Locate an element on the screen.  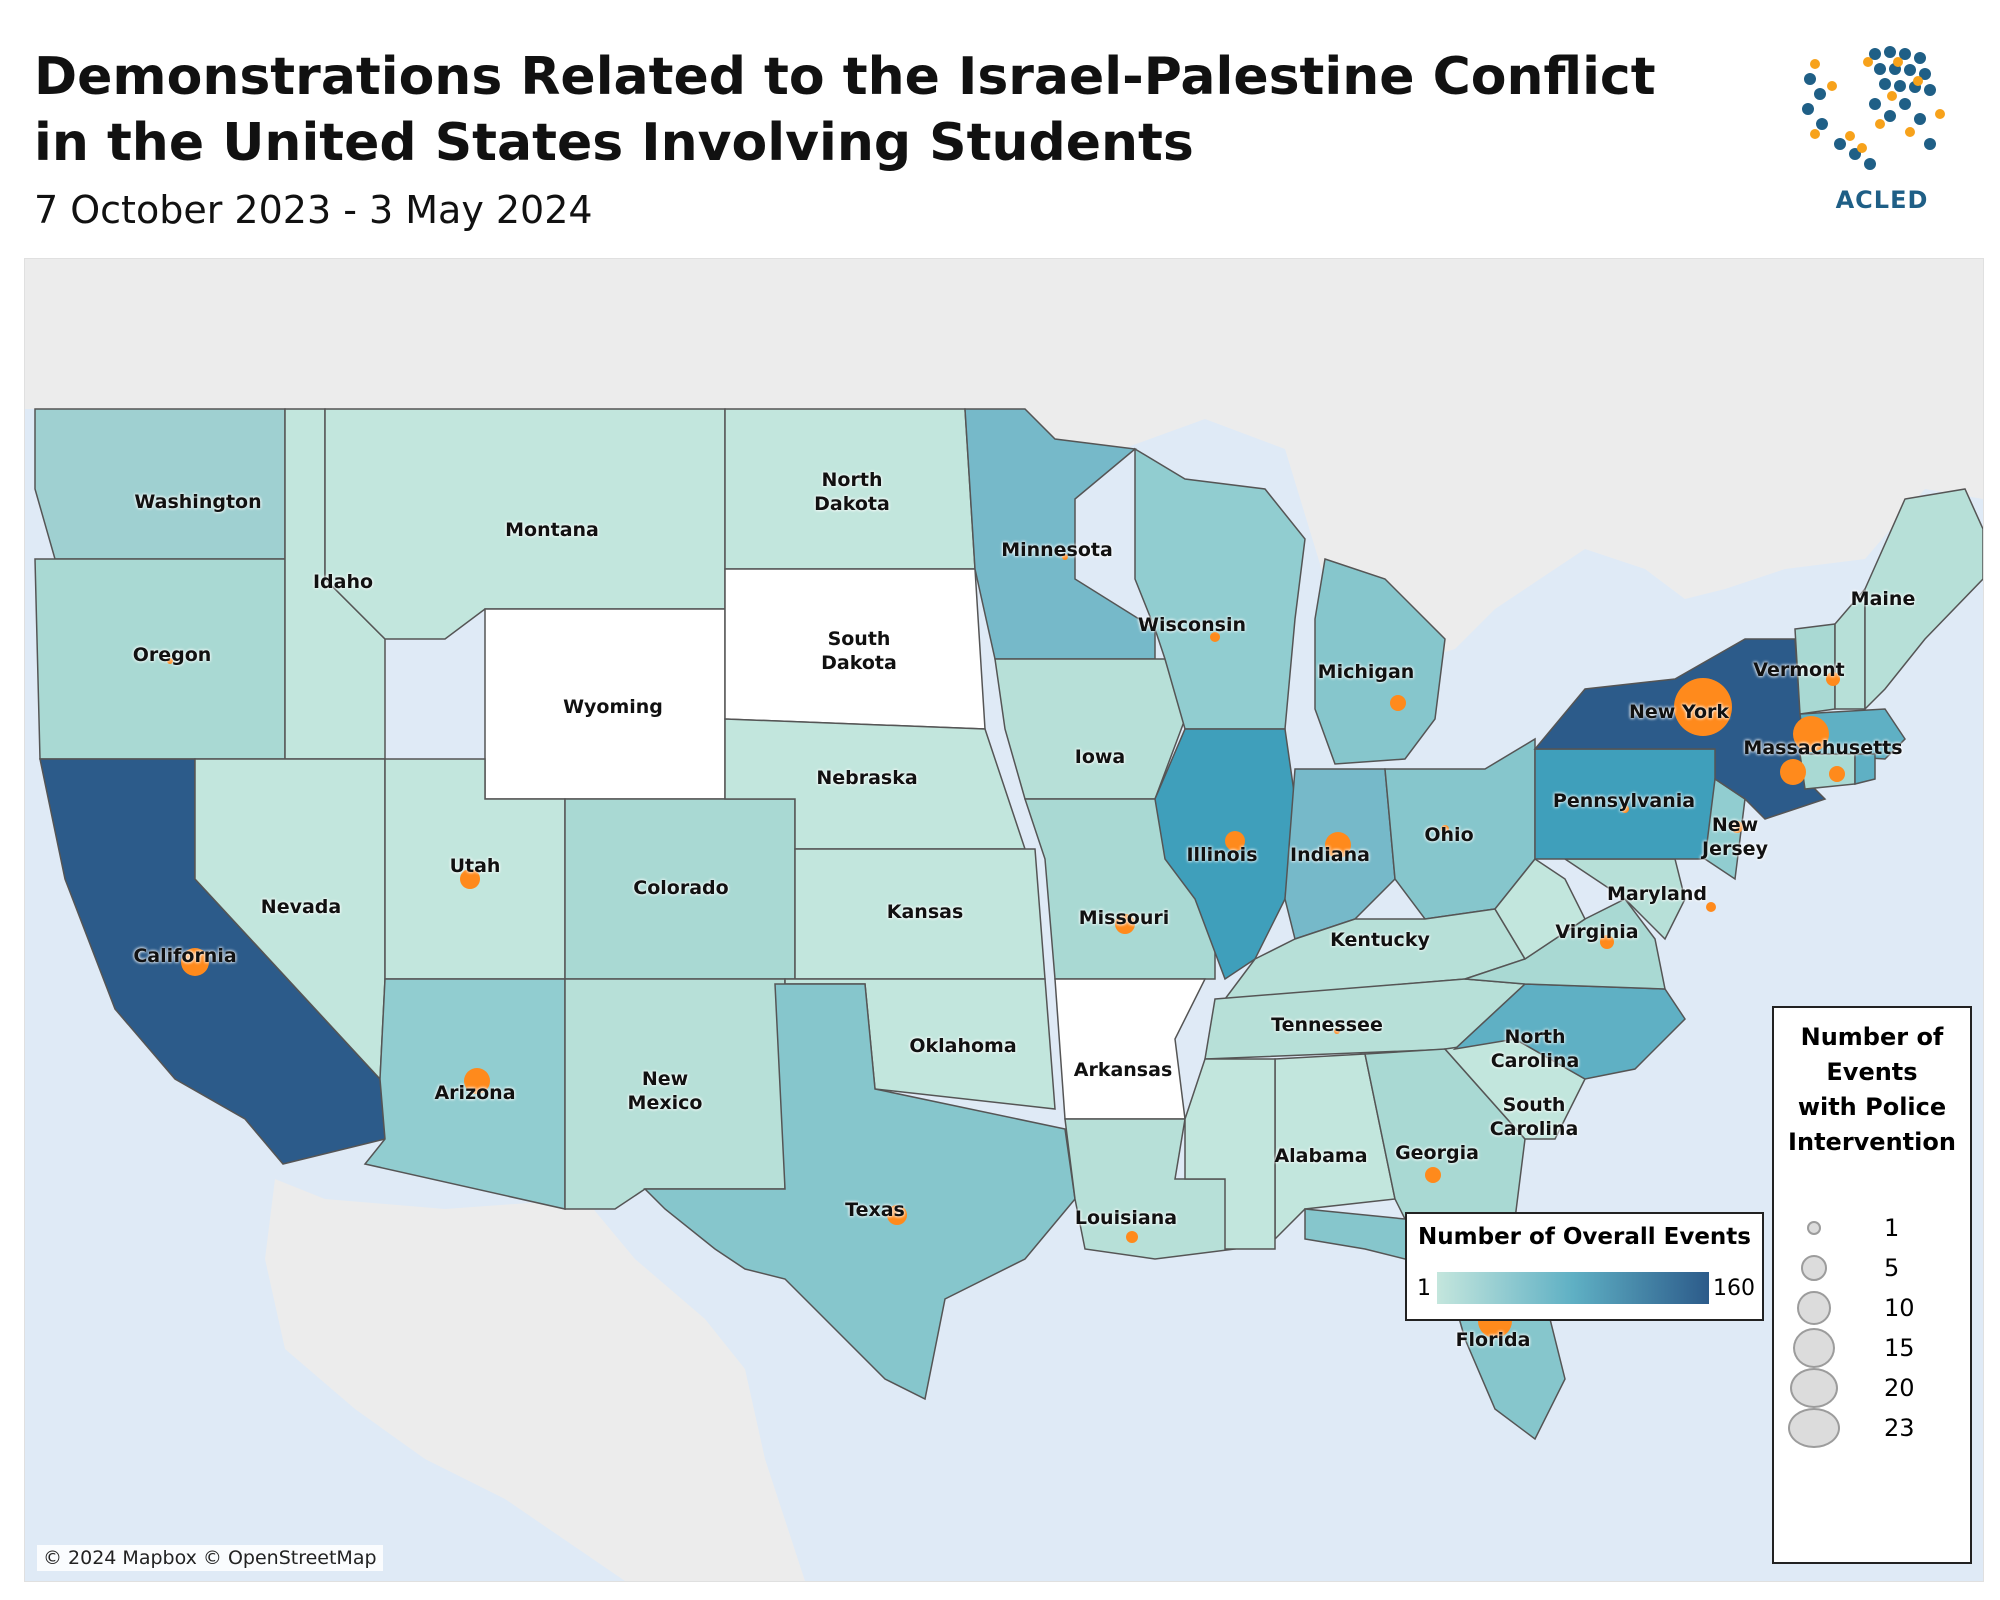
bubble-connecticut is located at coordinates (1793, 772).